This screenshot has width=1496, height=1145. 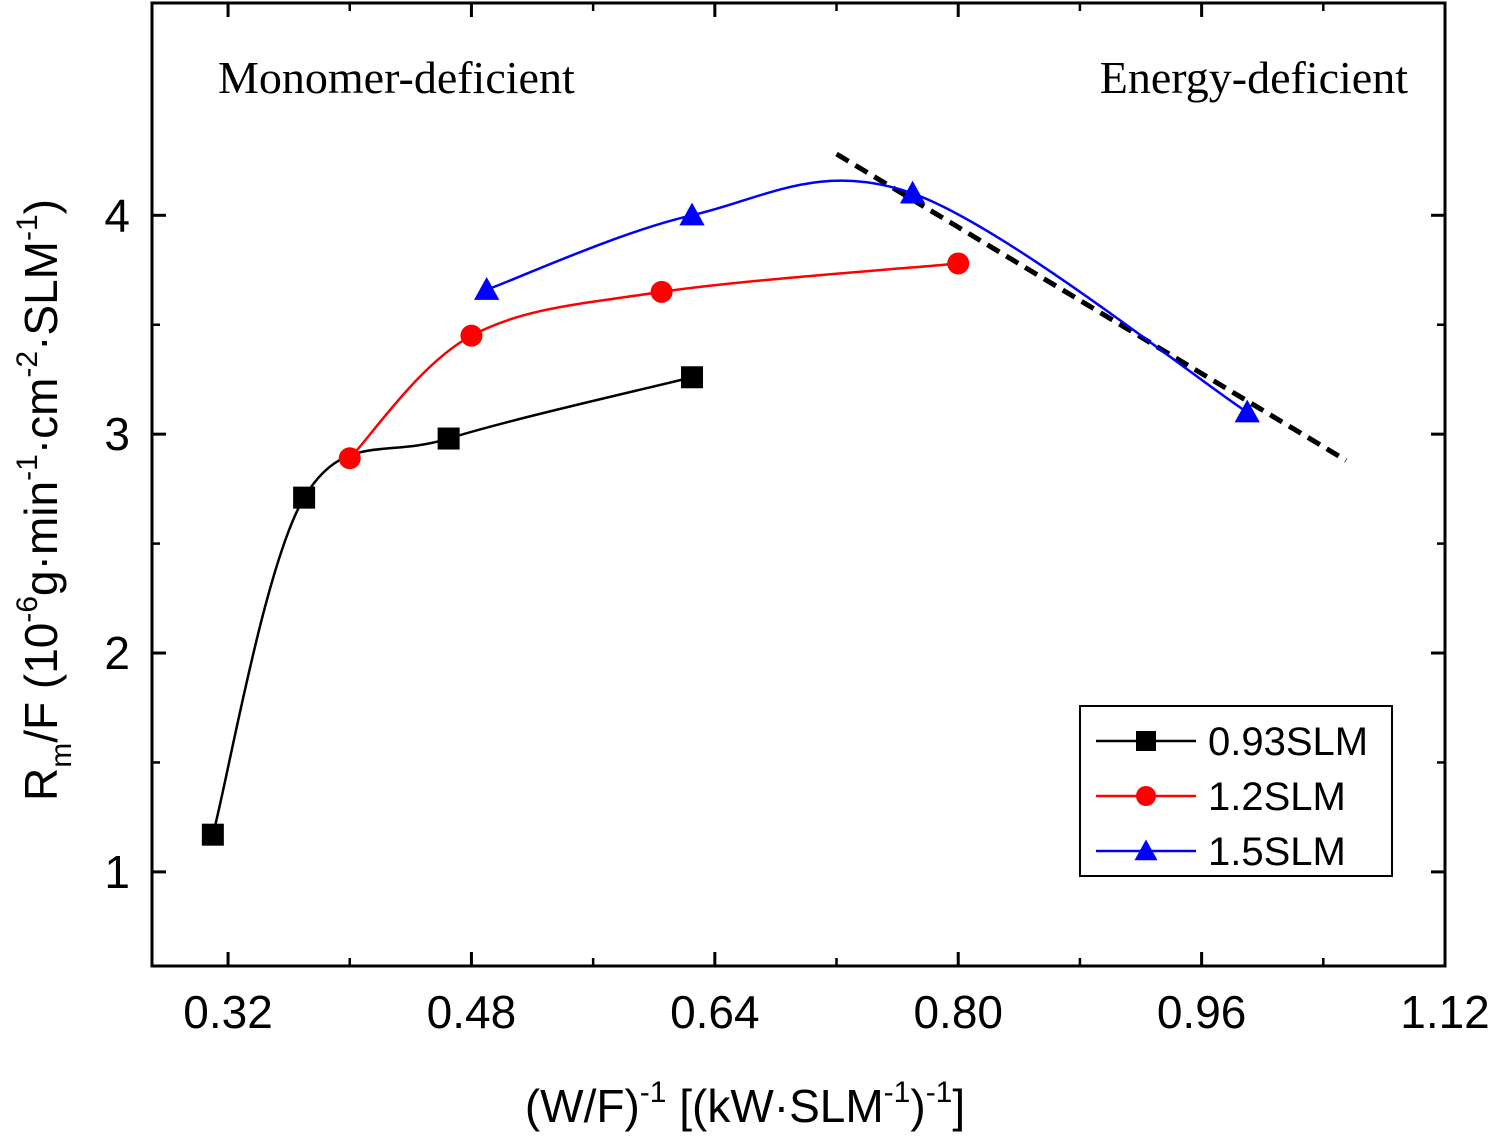 What do you see at coordinates (1445, 1012) in the screenshot?
I see `x-tick-label: 1.12` at bounding box center [1445, 1012].